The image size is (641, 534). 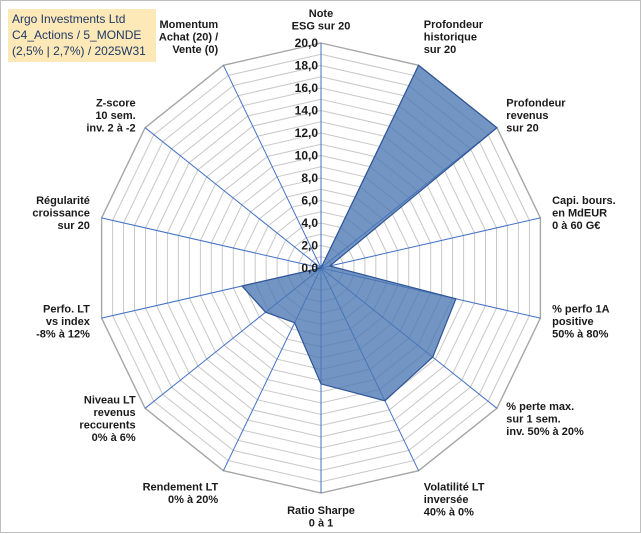 What do you see at coordinates (307, 133) in the screenshot?
I see `tick-label: 12,0` at bounding box center [307, 133].